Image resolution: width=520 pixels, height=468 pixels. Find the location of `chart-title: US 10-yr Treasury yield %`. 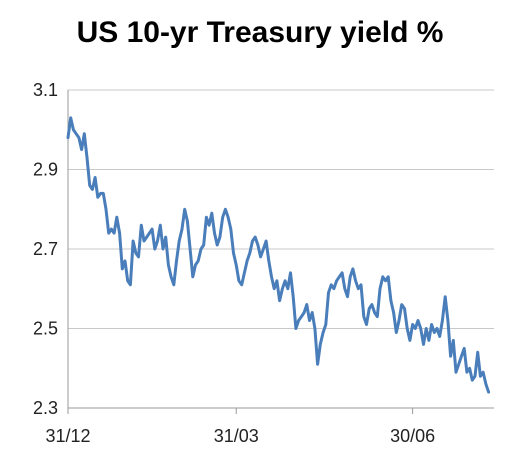

chart-title: US 10-yr Treasury yield % is located at coordinates (260, 32).